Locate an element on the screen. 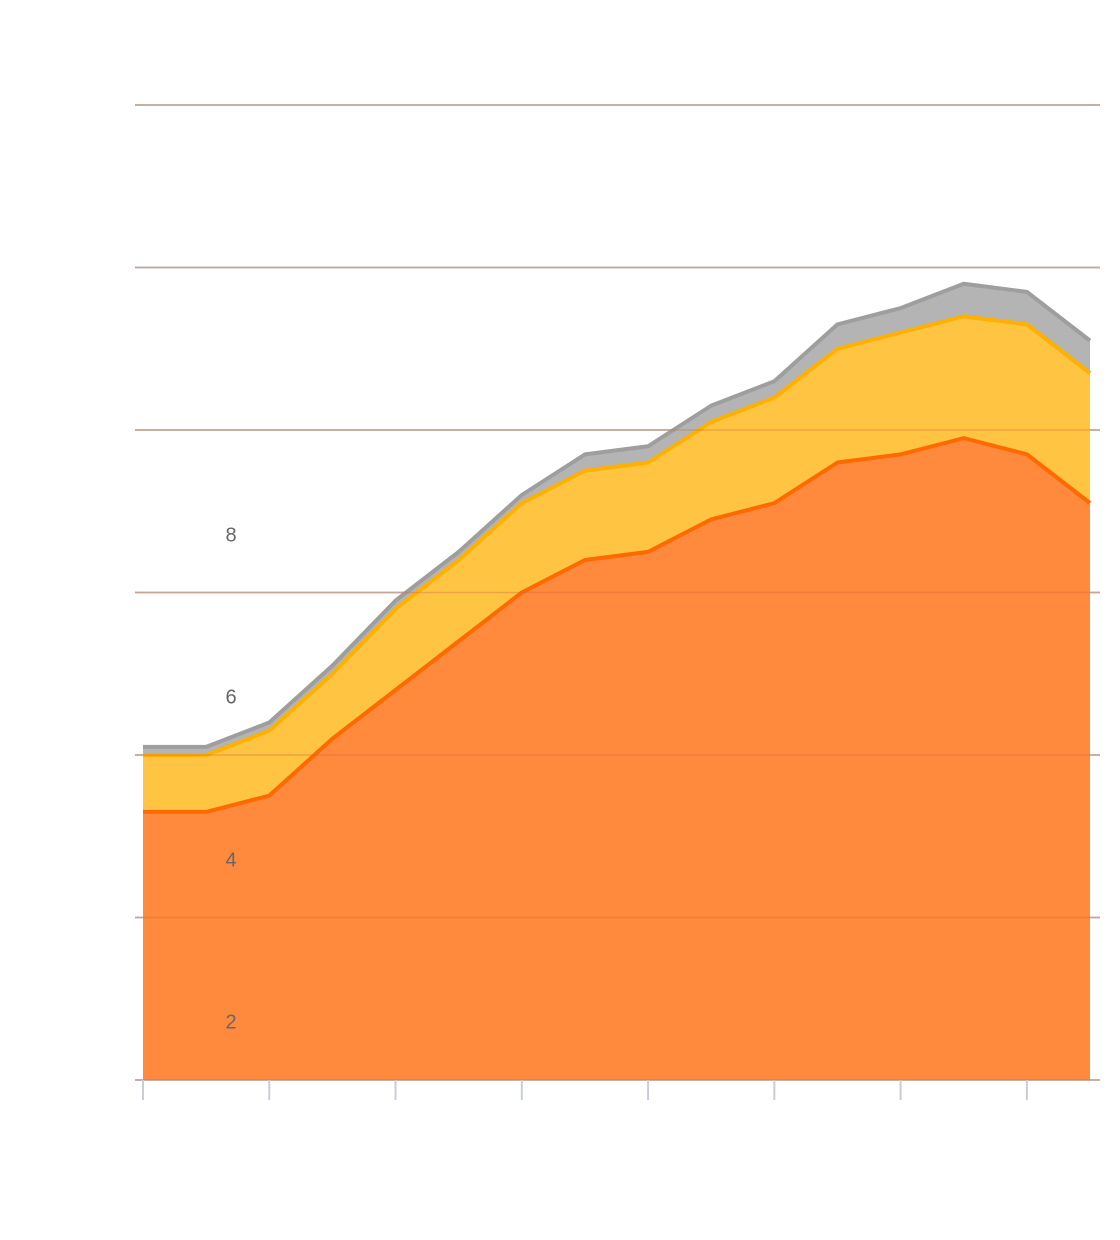  y-tick-label: 2 is located at coordinates (230, 1022).